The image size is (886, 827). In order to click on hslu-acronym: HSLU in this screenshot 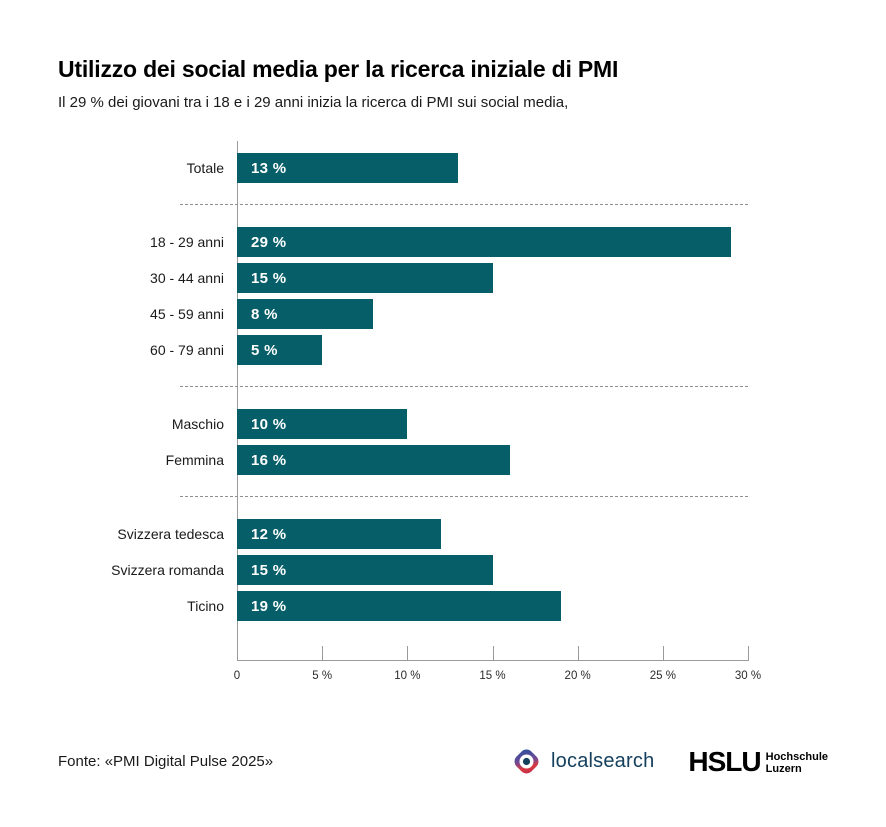, I will do `click(724, 761)`.